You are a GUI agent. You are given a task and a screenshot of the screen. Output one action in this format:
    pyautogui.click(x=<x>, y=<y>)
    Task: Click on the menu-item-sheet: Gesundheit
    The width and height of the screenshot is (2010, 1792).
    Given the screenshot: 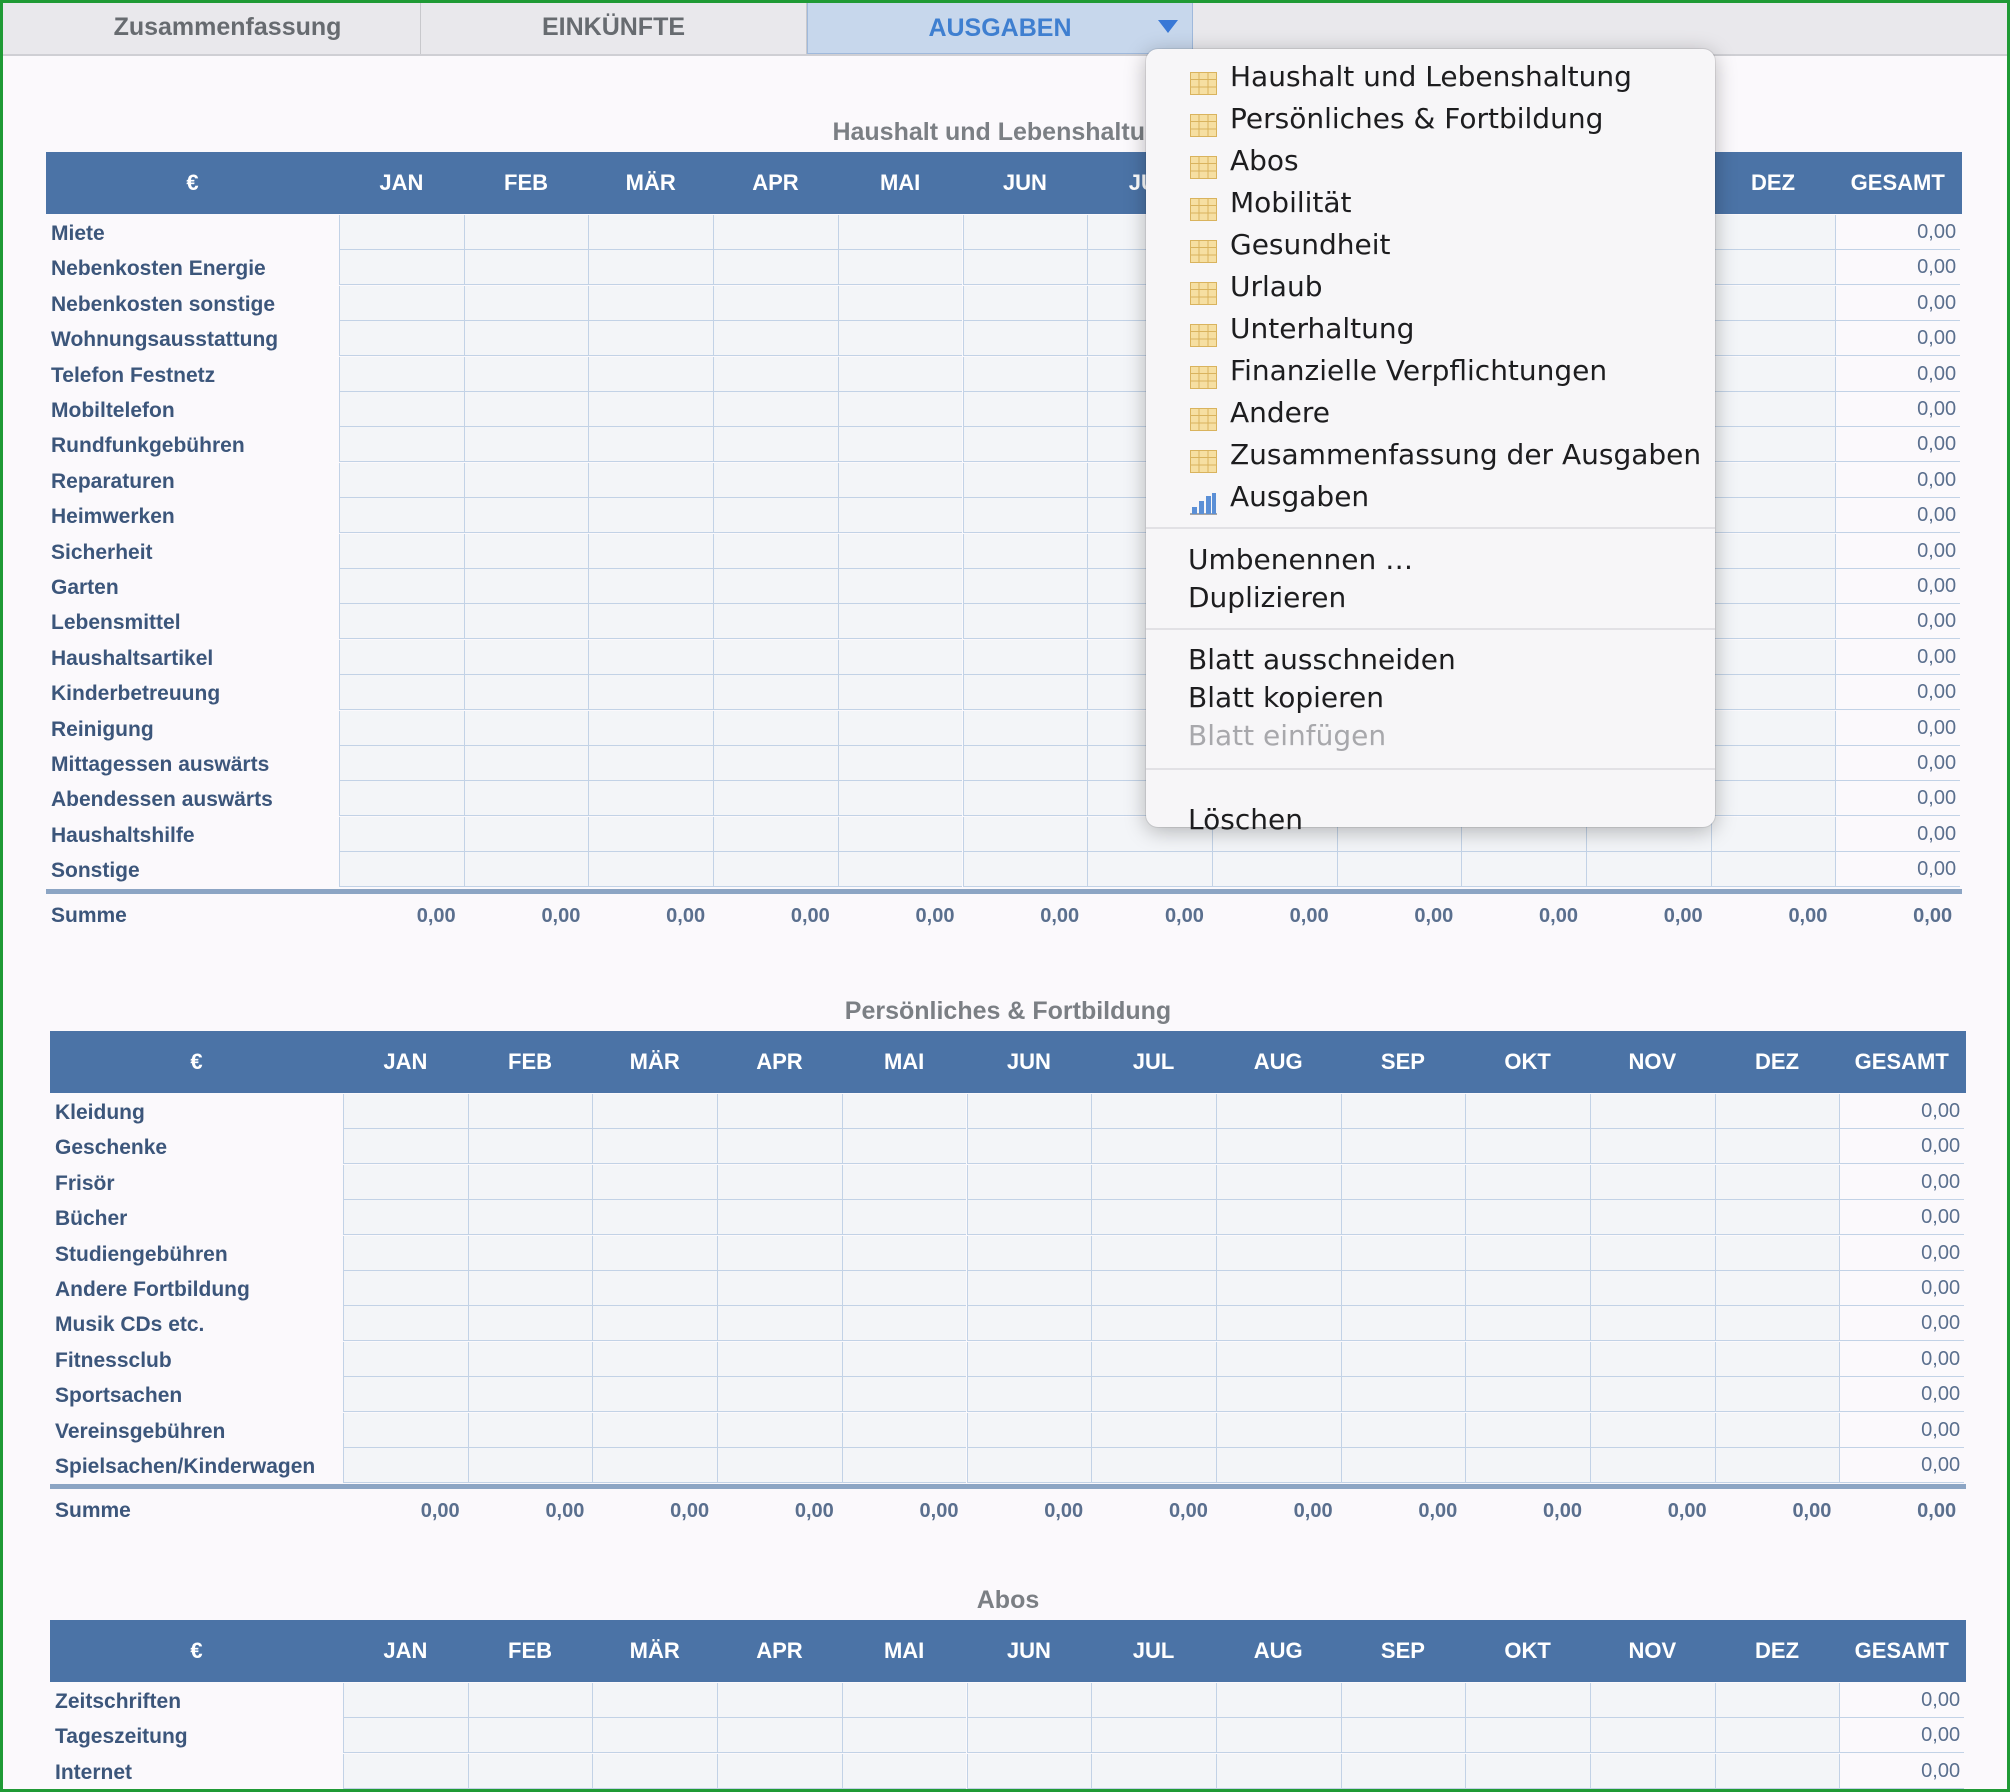 What is the action you would take?
    pyautogui.click(x=1430, y=245)
    